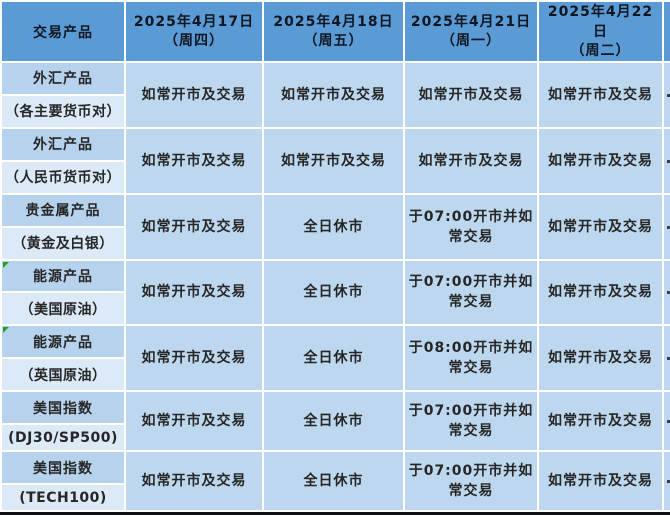 This screenshot has width=670, height=517. What do you see at coordinates (63, 497) in the screenshot?
I see `product-detail-cell: (TECH100)` at bounding box center [63, 497].